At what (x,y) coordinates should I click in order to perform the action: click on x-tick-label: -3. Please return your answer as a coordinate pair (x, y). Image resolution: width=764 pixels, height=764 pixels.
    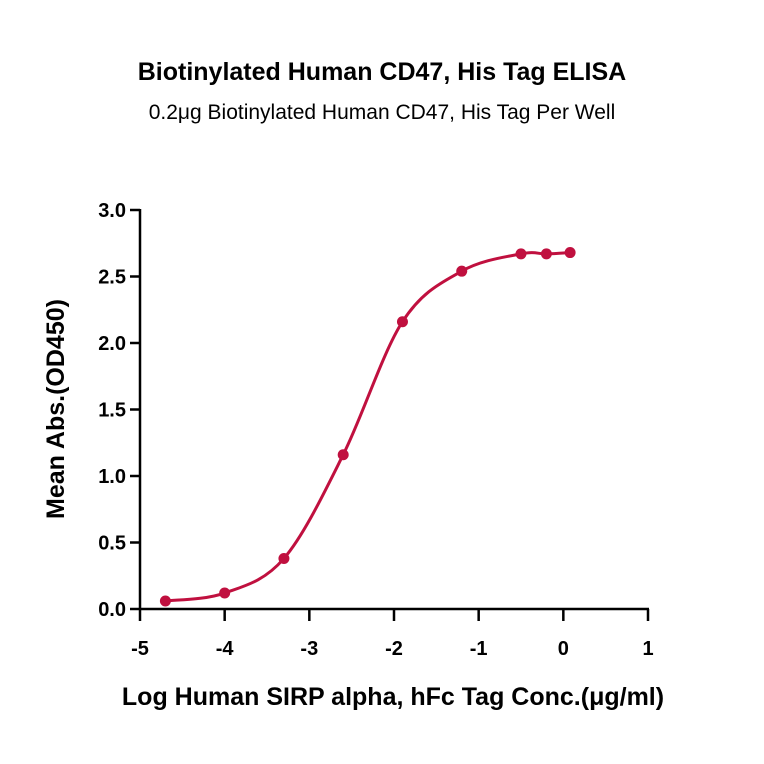
    Looking at the image, I should click on (309, 649).